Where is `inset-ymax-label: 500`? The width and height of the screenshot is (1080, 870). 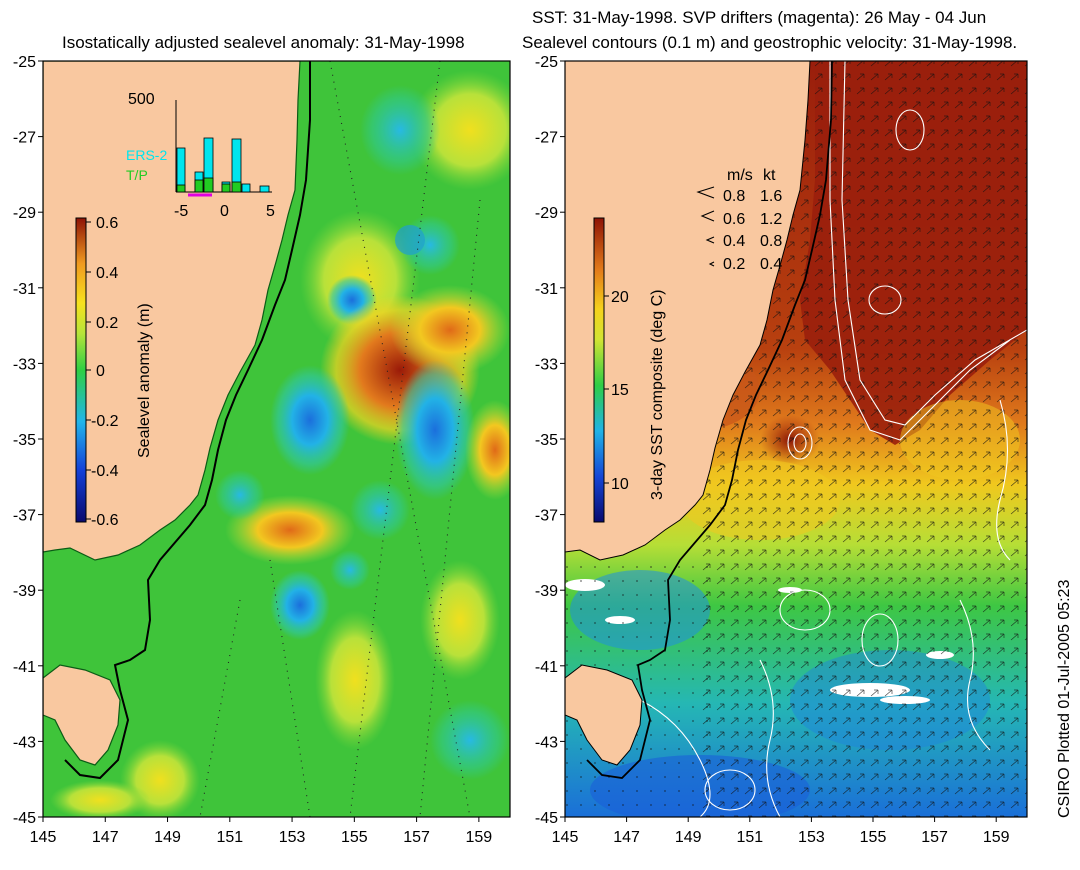 inset-ymax-label: 500 is located at coordinates (141, 99).